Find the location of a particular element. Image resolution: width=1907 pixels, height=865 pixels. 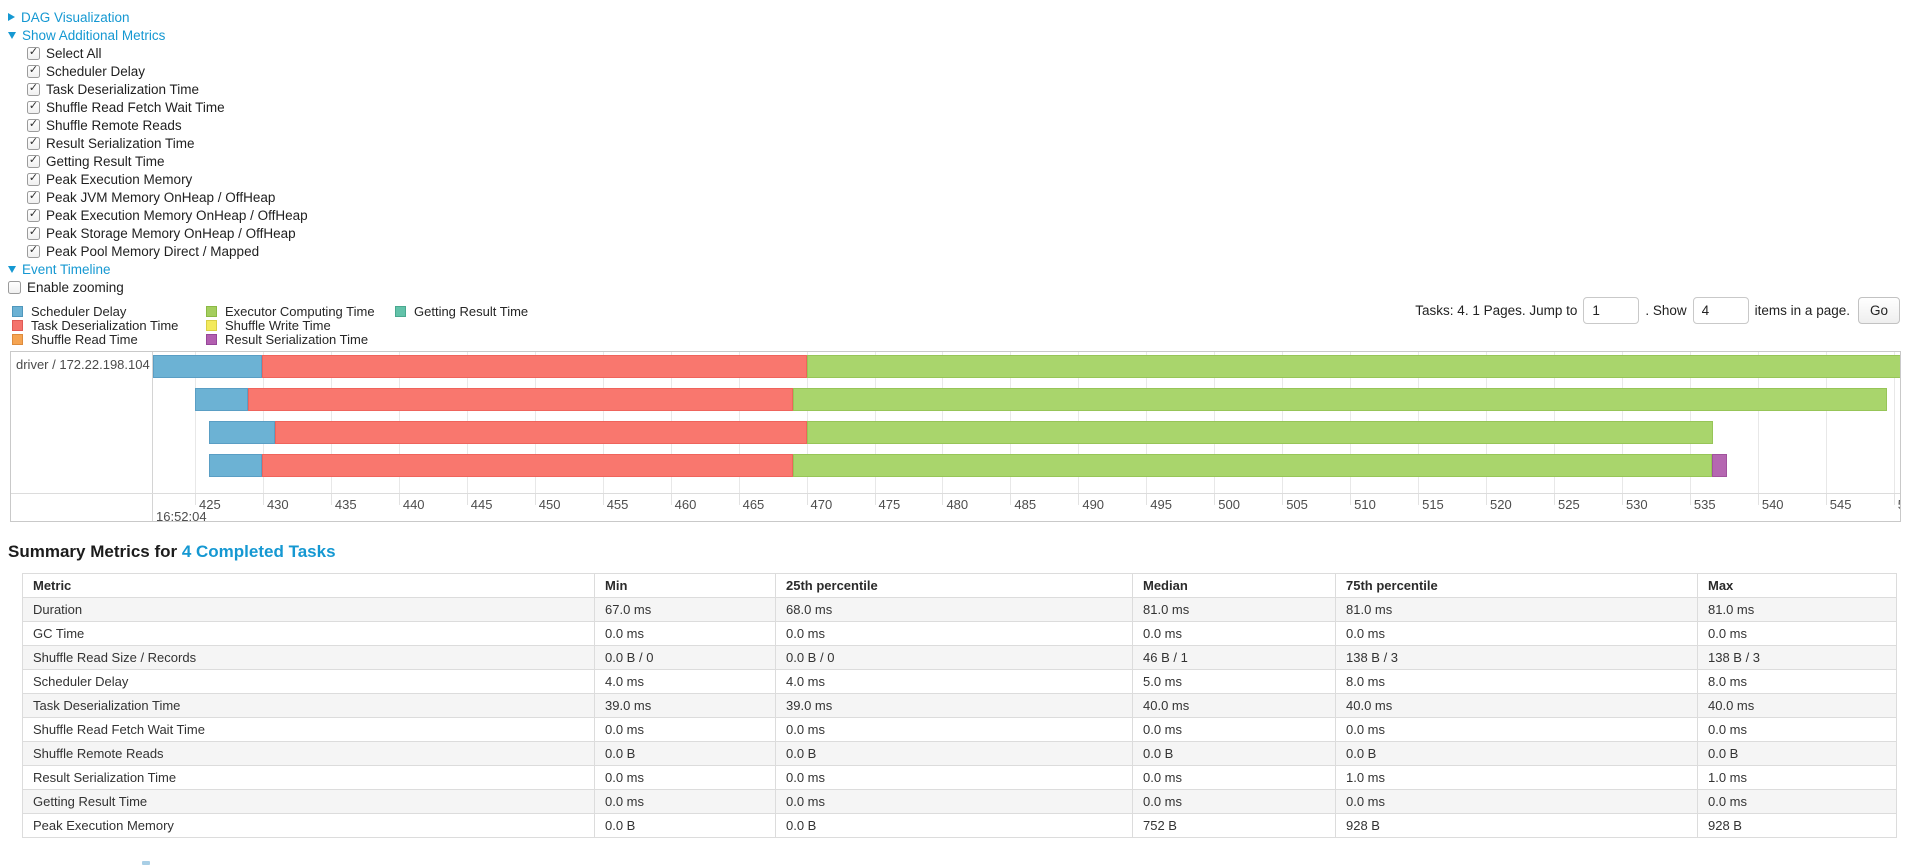

metric-checkbox-row: Shuffle Read Fetch Wait Time is located at coordinates (158, 107).